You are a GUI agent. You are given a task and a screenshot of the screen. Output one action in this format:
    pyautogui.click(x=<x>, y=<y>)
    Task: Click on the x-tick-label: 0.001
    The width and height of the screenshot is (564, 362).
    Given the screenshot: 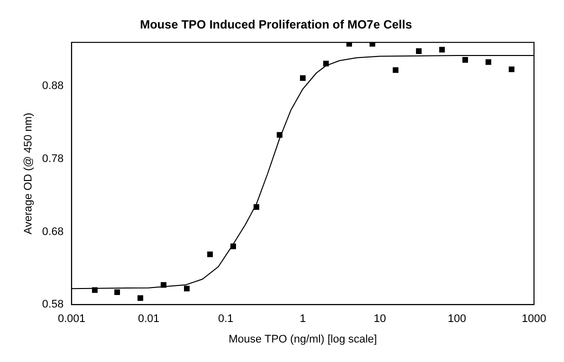 What is the action you would take?
    pyautogui.click(x=72, y=319)
    